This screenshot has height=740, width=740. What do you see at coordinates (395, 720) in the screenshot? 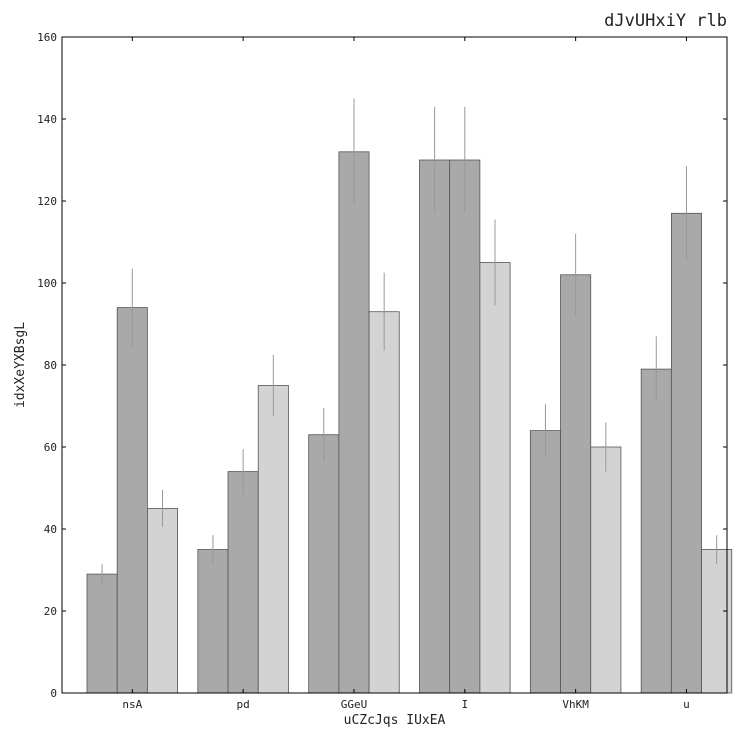
I see `x-axis-label: uCZcJqs IUxEA` at bounding box center [395, 720].